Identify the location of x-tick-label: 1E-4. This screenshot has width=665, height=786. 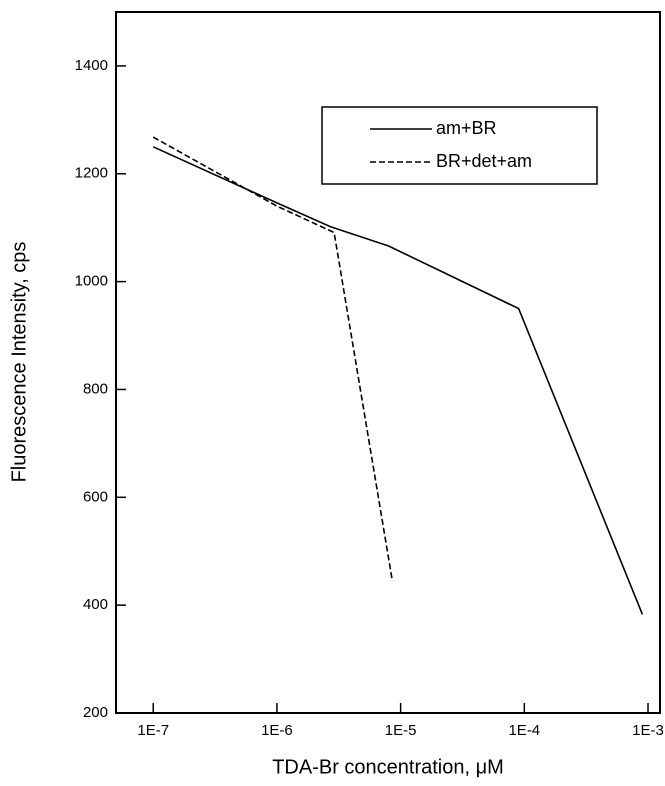
(524, 730).